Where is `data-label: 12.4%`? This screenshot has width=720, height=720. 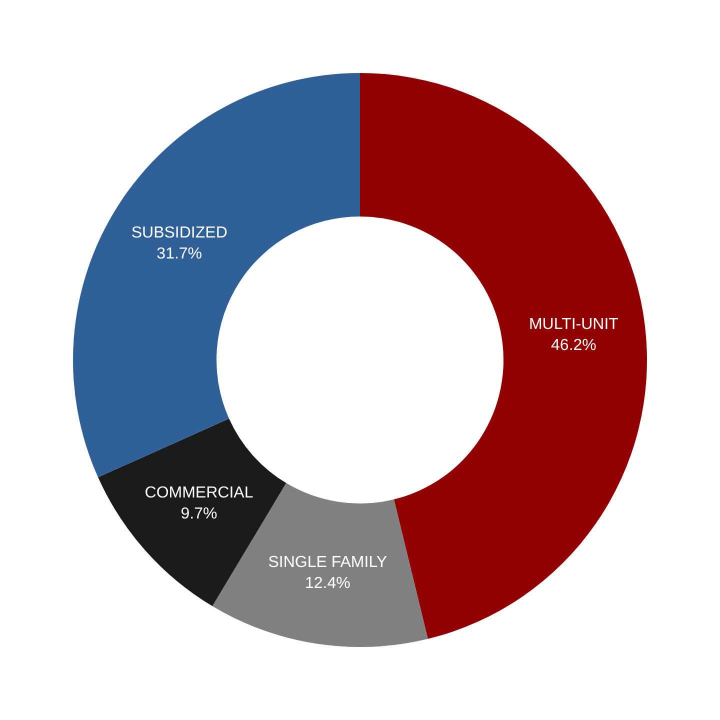 data-label: 12.4% is located at coordinates (327, 583).